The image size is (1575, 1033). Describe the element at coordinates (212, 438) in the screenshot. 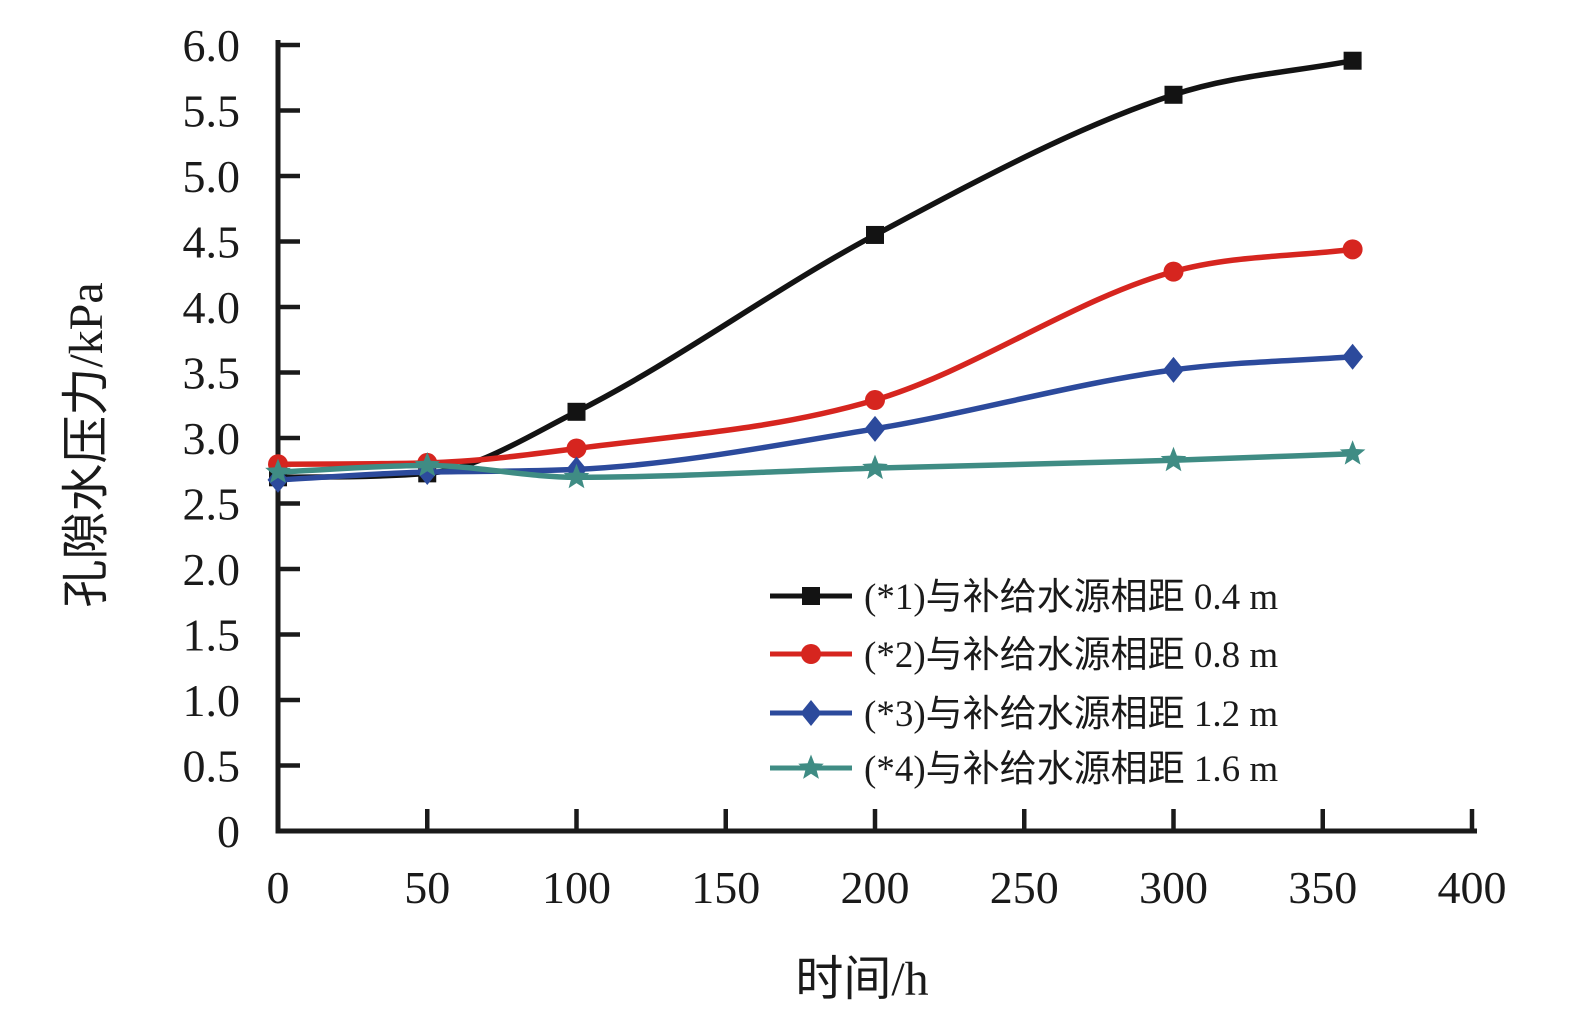

I see `y-tick-label: 3.0` at that location.